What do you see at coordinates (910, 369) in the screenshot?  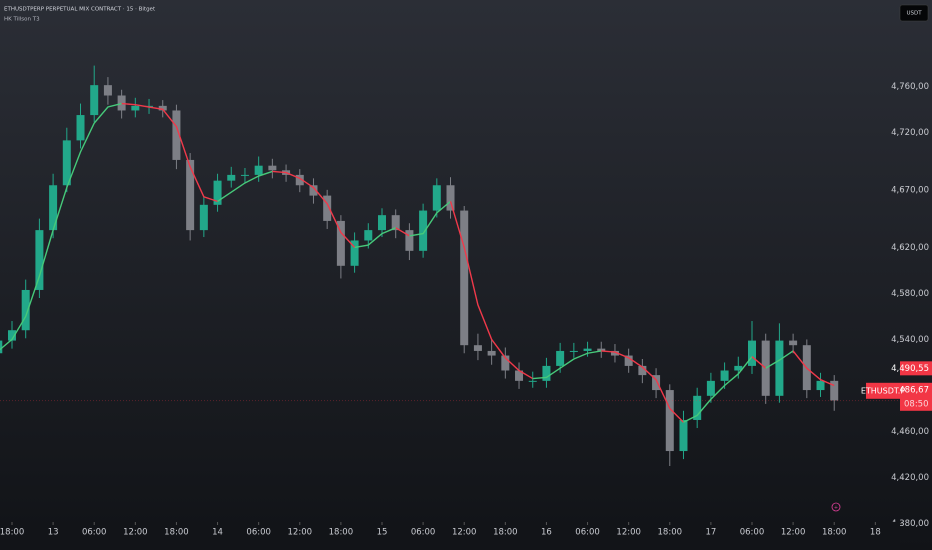 I see `price-label: 4,490,55` at bounding box center [910, 369].